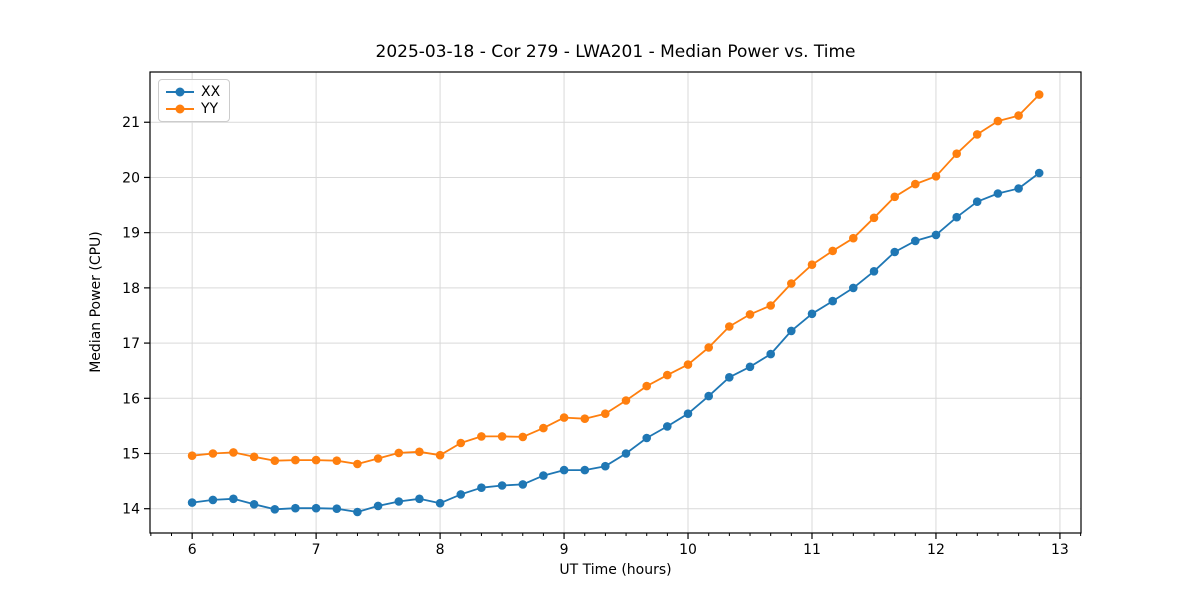  Describe the element at coordinates (194, 100) in the screenshot. I see `legend: XX YY` at that location.